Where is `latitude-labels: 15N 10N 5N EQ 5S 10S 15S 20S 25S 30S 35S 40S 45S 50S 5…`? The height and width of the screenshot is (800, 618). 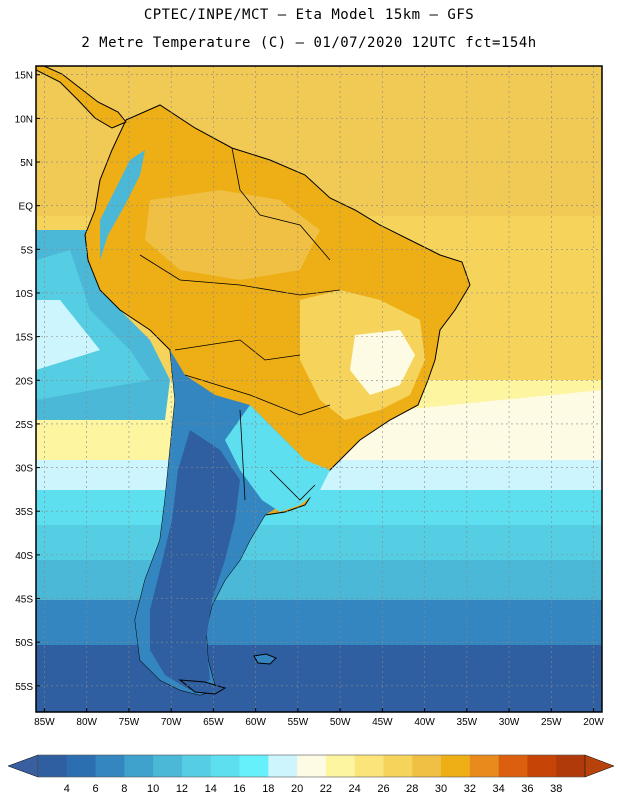 latitude-labels: 15N 10N 5N EQ 5S 10S 15S 20S 25S 30S 35S 40S 45S 50S 5… is located at coordinates (27, 382).